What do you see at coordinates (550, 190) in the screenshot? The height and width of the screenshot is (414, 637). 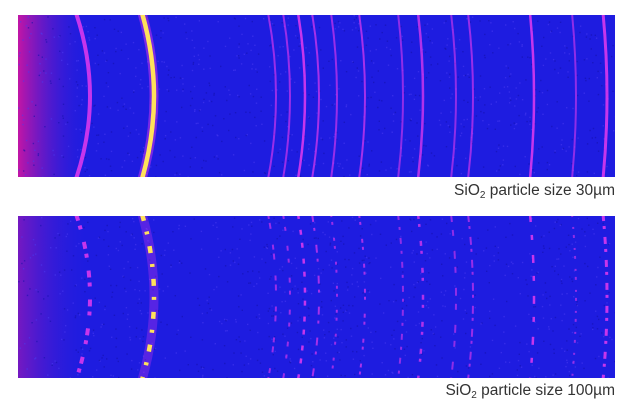 I see `caption-suffix: particle size 30µm` at bounding box center [550, 190].